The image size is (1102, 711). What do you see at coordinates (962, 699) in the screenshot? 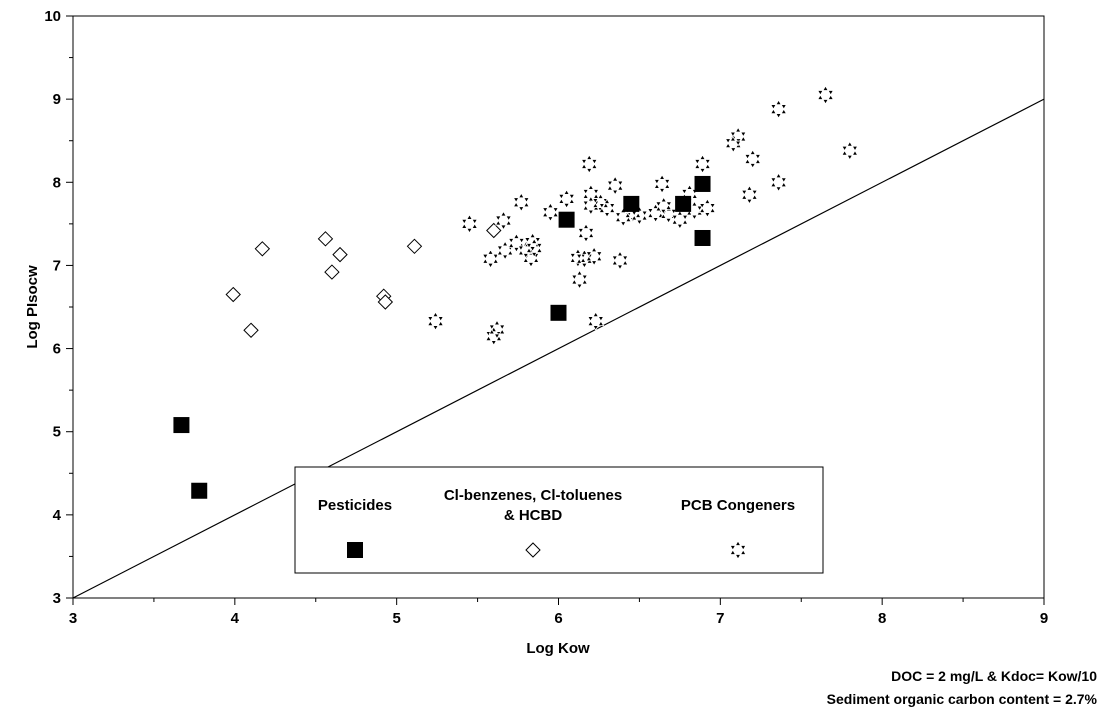
I see `note-sediment: Sediment organic carbon content = 2.7%` at bounding box center [962, 699].